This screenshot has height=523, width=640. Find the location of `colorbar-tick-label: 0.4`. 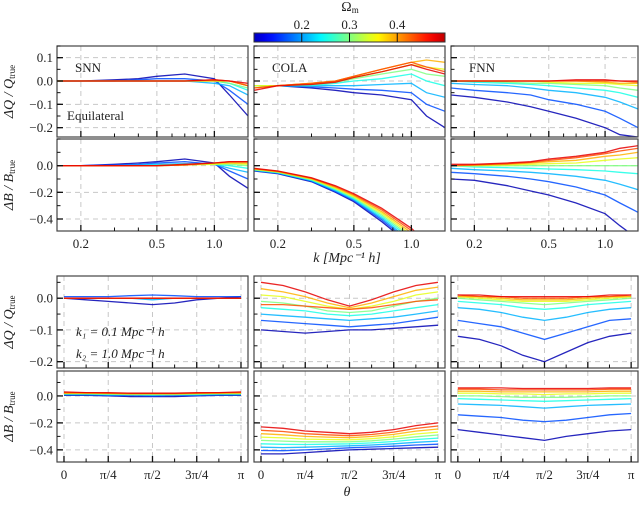

colorbar-tick-label: 0.4 is located at coordinates (397, 24).